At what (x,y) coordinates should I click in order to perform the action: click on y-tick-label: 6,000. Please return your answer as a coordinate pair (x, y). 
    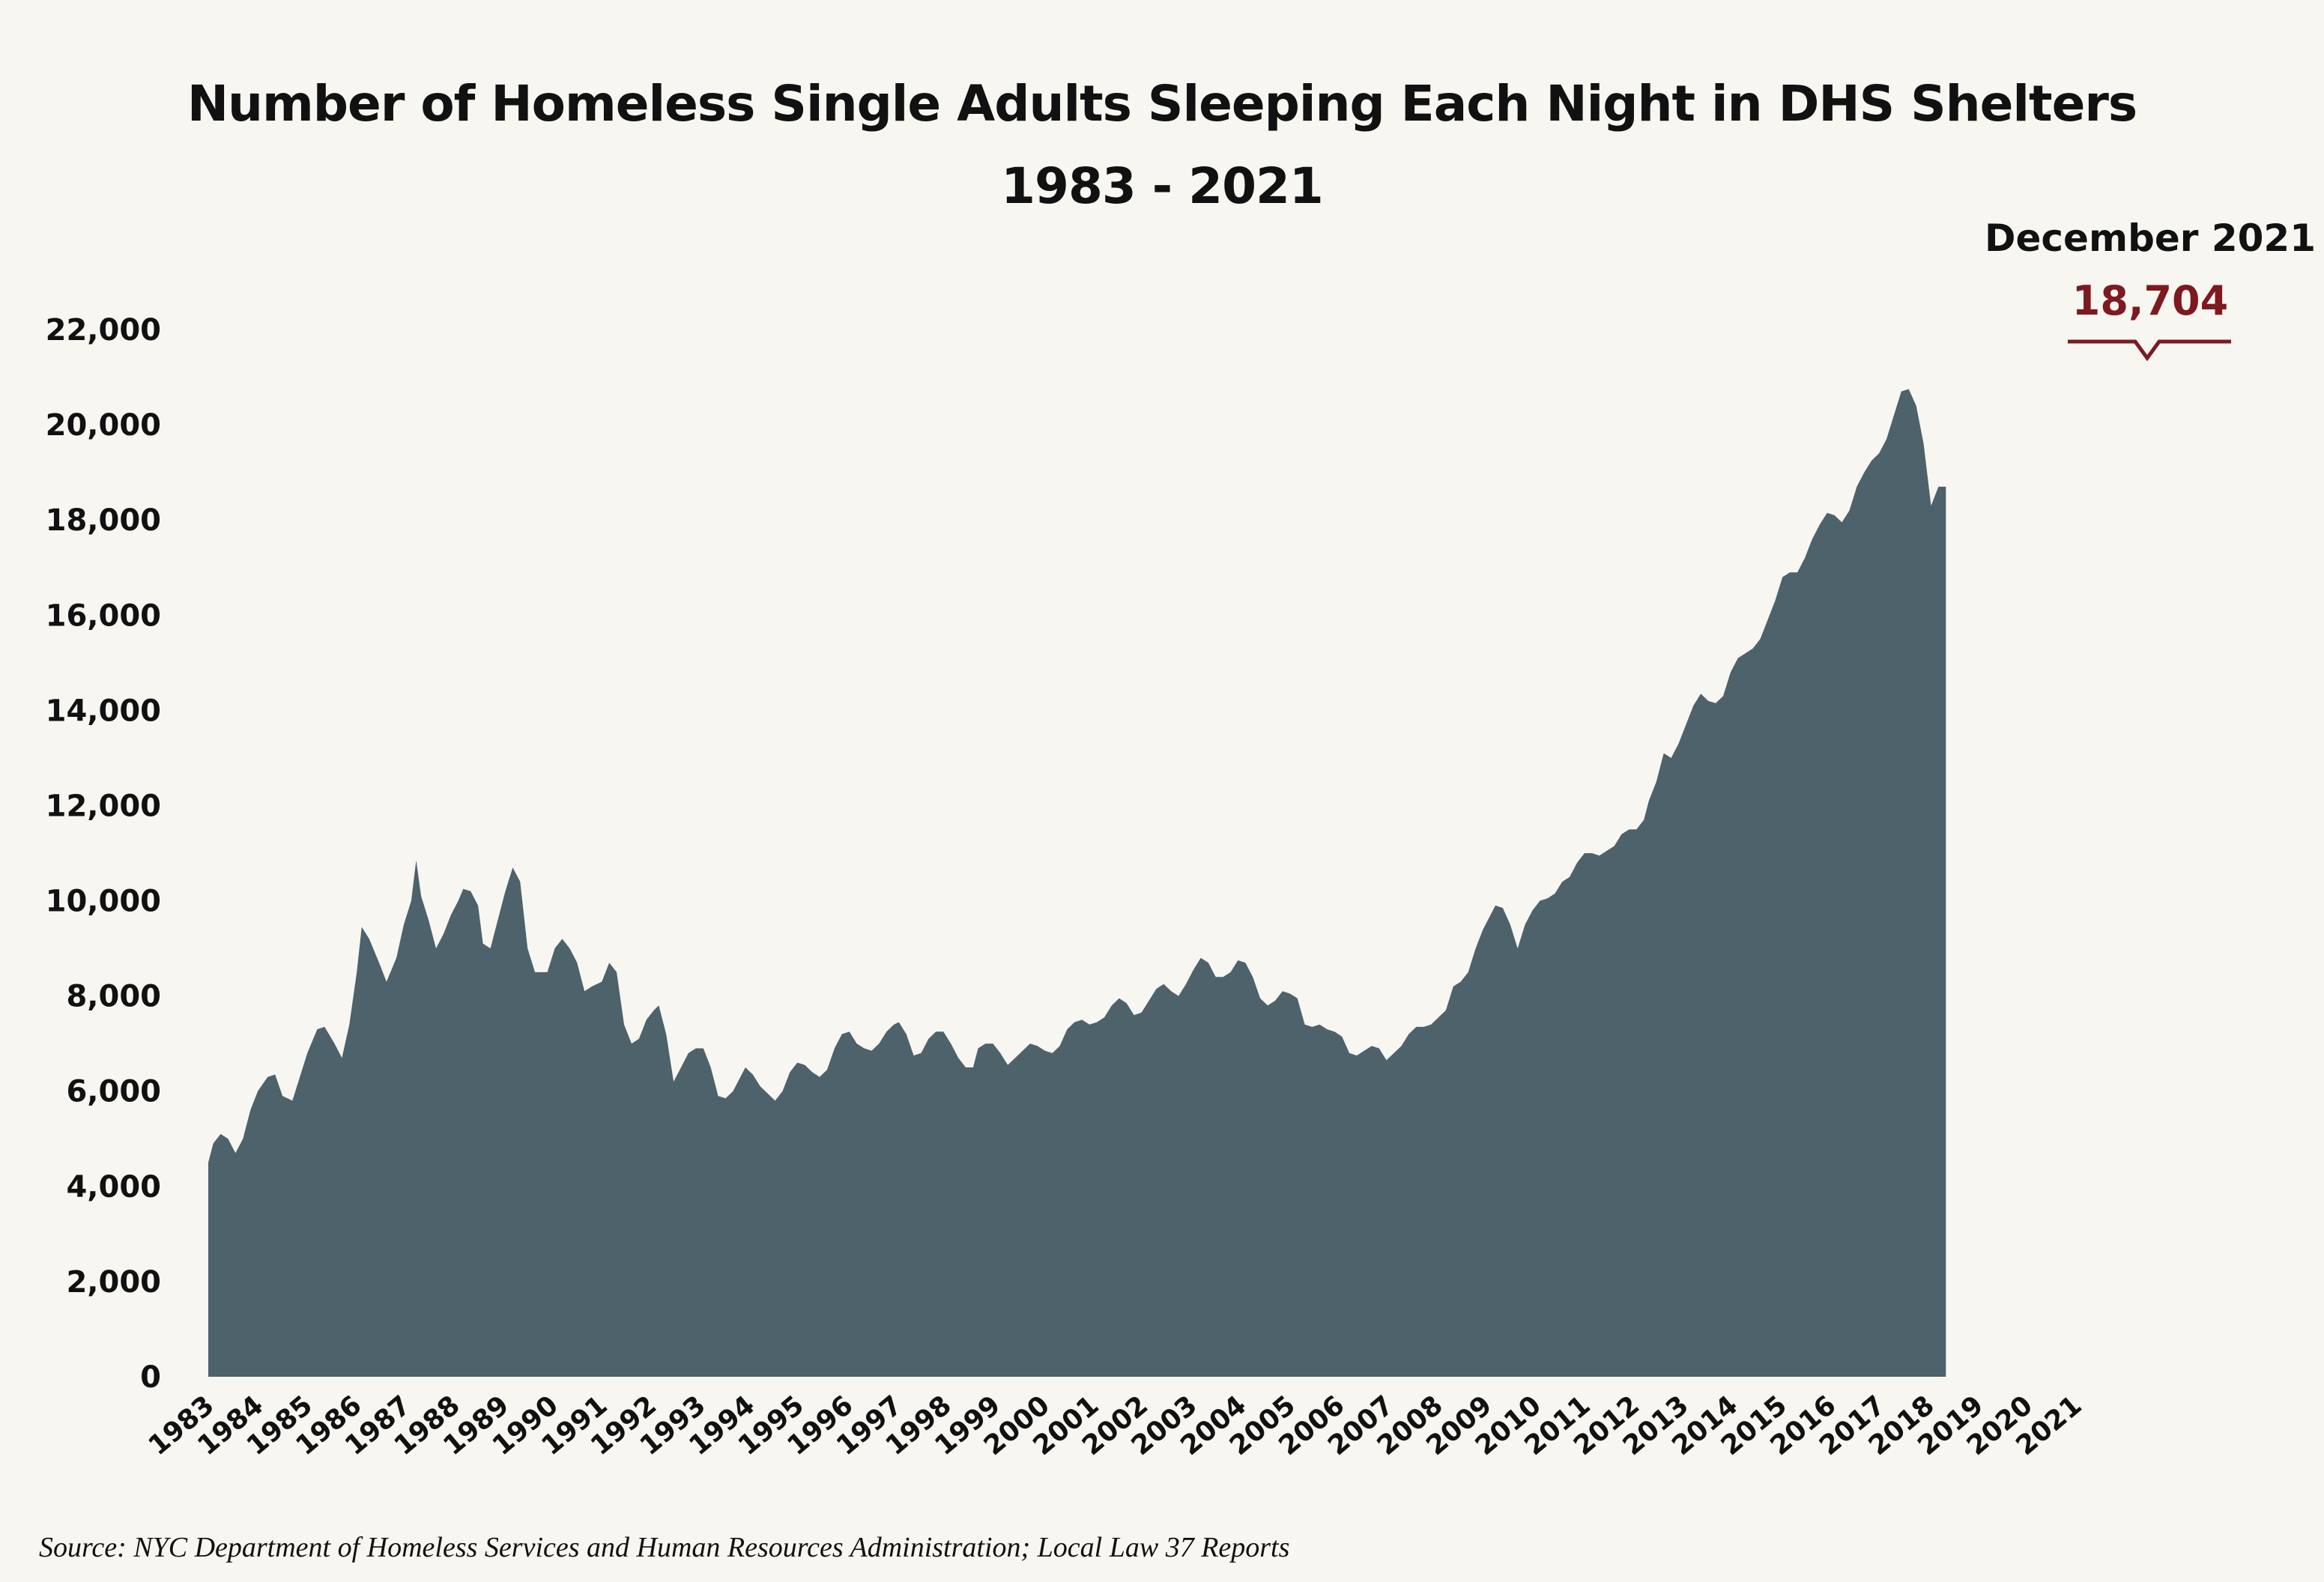
    Looking at the image, I should click on (113, 1092).